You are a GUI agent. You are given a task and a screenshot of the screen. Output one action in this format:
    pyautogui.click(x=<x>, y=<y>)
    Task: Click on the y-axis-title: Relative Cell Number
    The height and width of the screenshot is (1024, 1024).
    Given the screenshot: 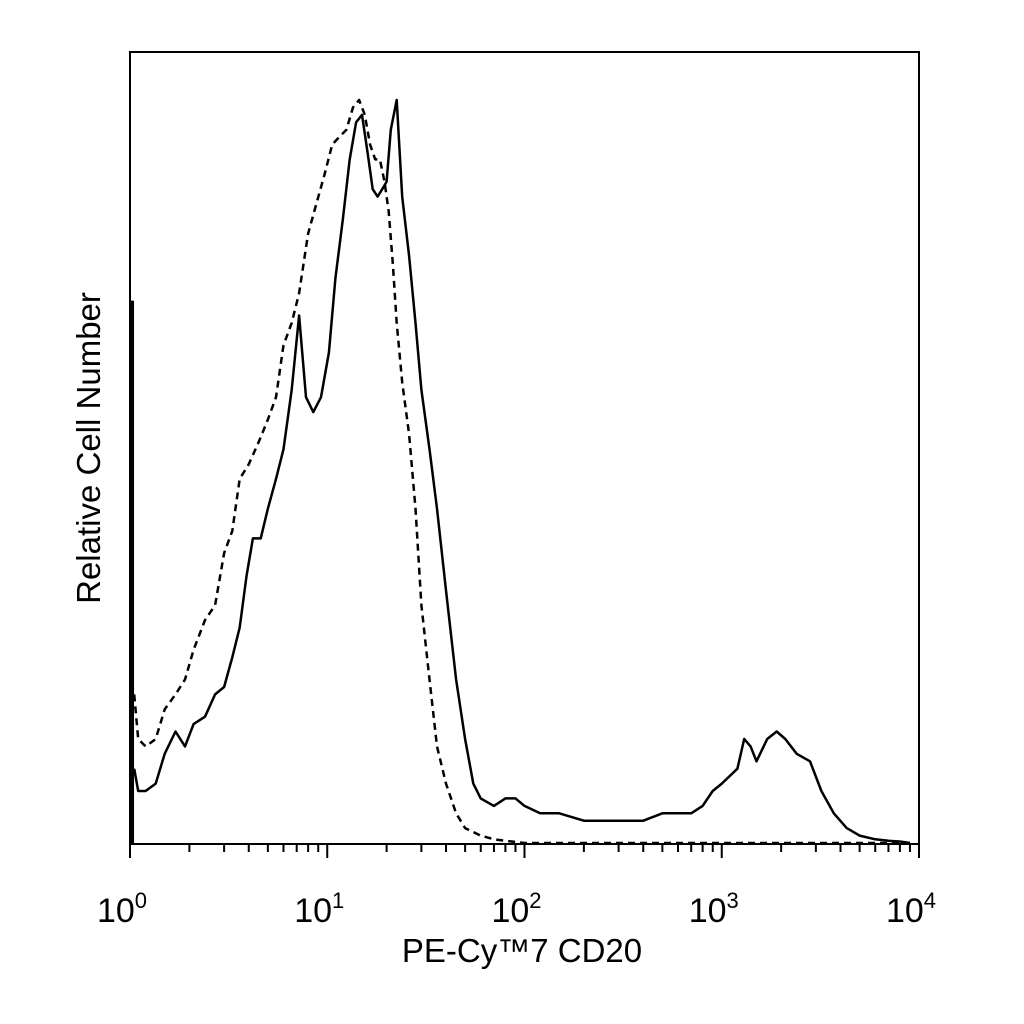 What is the action you would take?
    pyautogui.click(x=88, y=448)
    